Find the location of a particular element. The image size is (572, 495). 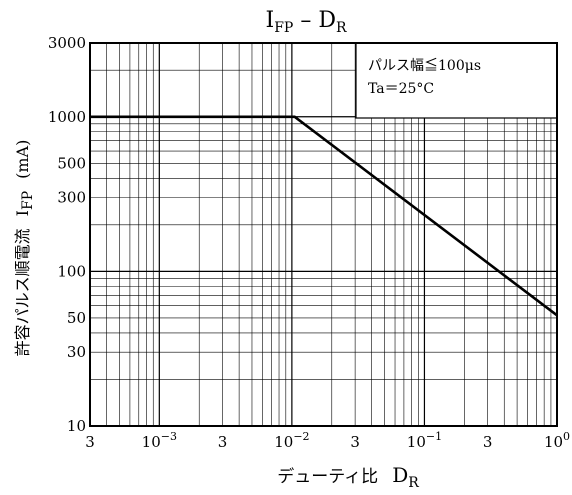

y-tick-label: 50 is located at coordinates (76, 318).